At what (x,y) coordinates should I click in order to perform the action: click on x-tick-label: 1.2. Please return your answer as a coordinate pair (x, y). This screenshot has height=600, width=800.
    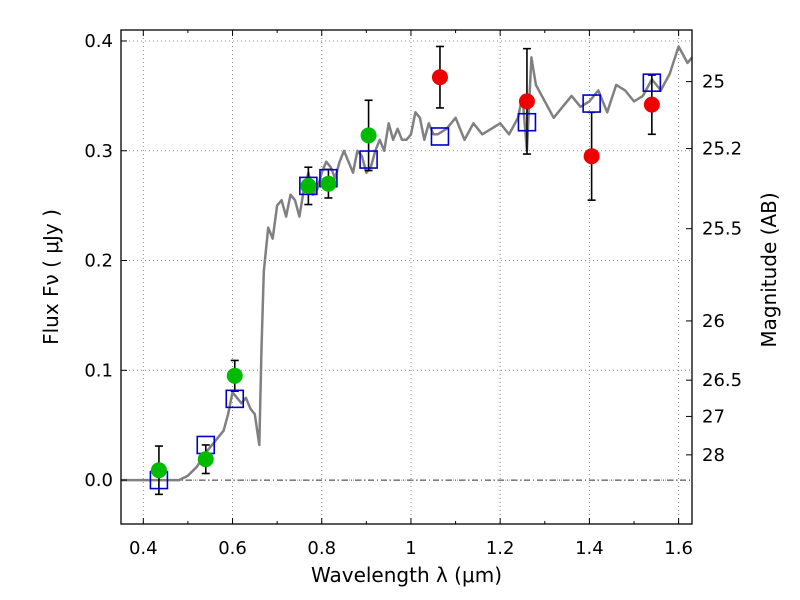
    Looking at the image, I should click on (500, 548).